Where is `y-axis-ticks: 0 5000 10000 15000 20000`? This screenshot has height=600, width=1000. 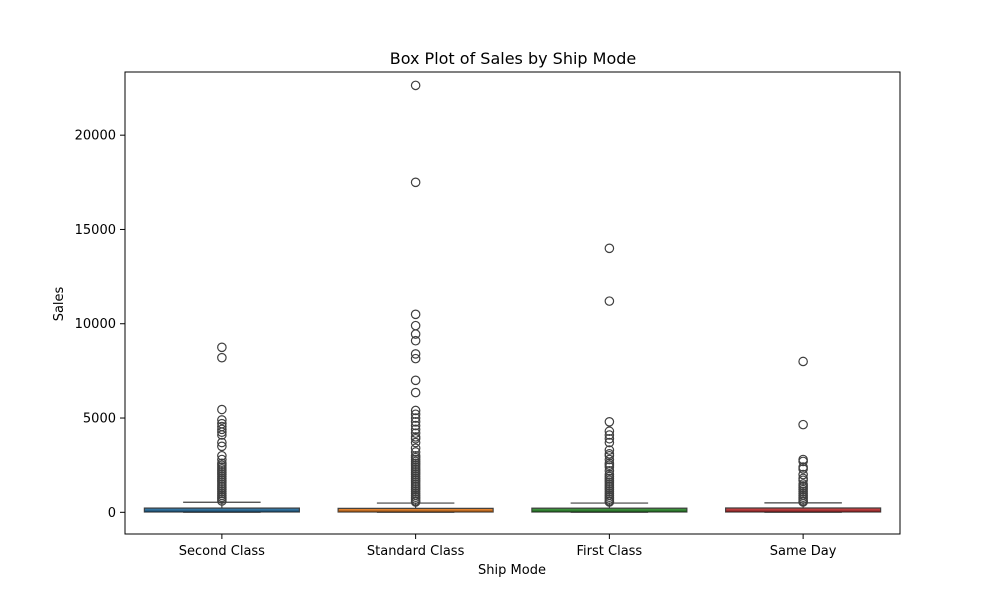 y-axis-ticks: 0 5000 10000 15000 20000 is located at coordinates (100, 325).